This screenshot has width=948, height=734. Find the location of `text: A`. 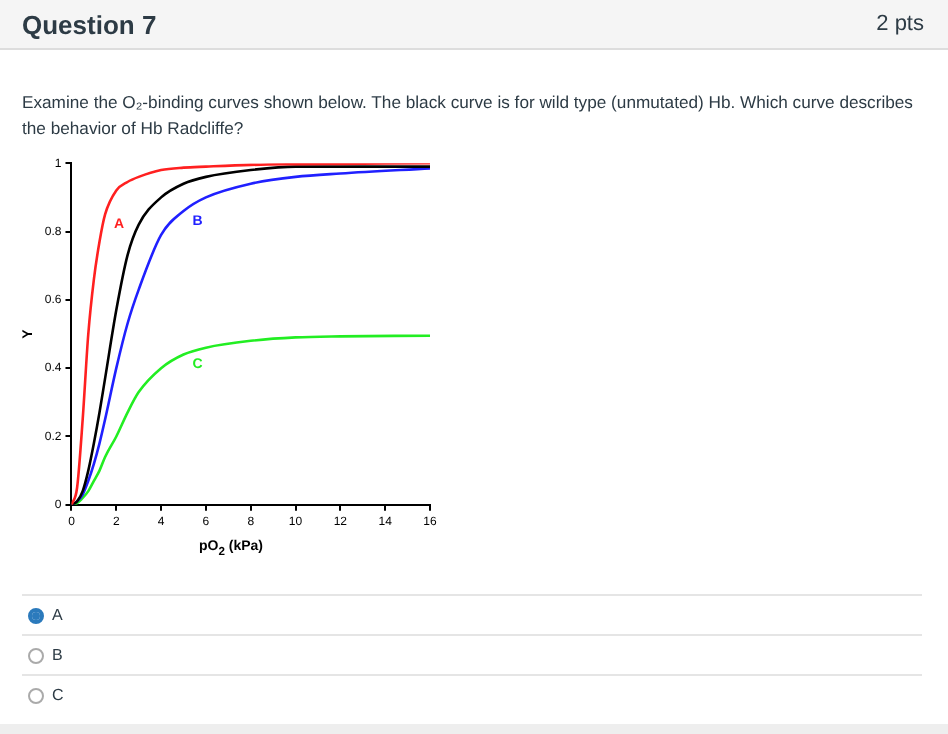

text: A is located at coordinates (57, 615).